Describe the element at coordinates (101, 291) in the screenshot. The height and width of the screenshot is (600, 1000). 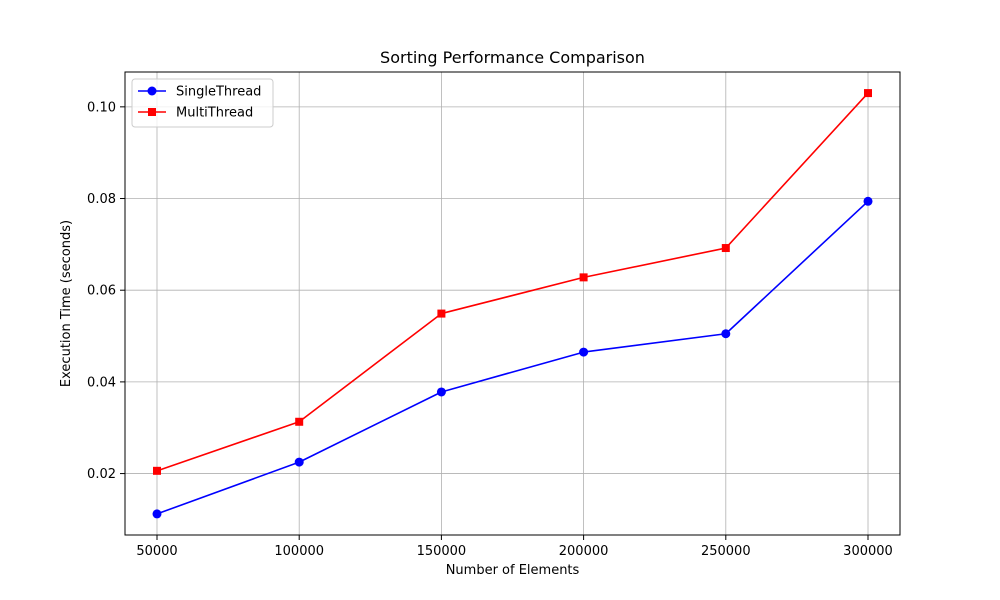
I see `y-tick-label: 0.06` at that location.